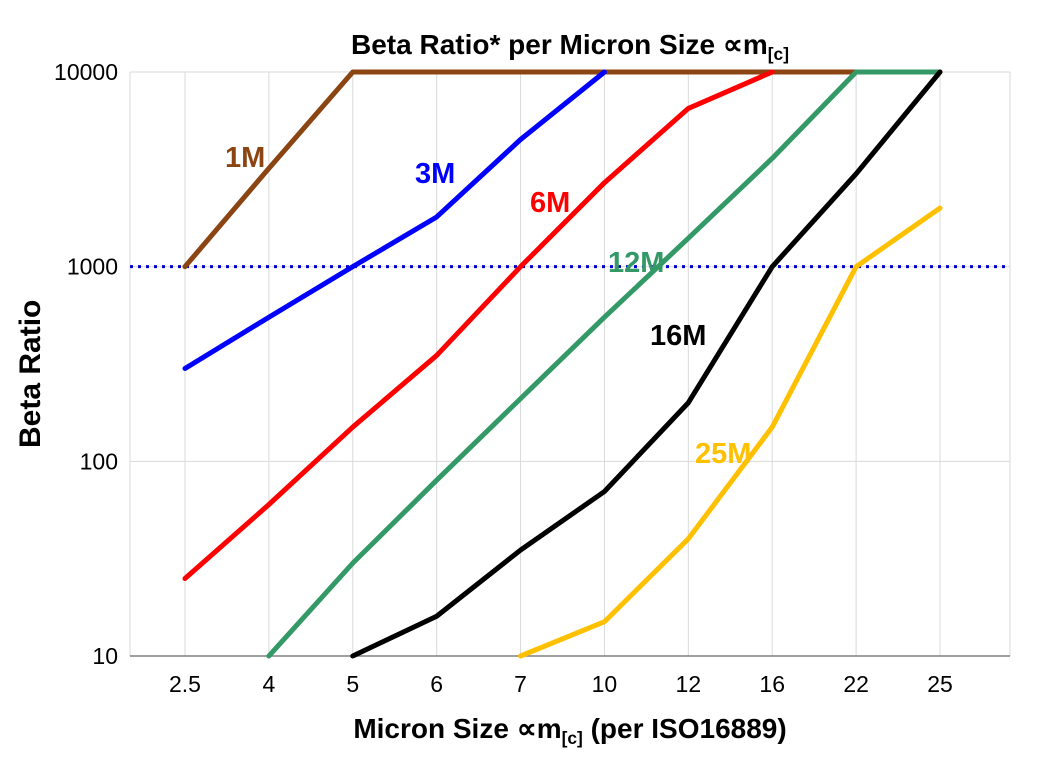 The width and height of the screenshot is (1055, 781). What do you see at coordinates (520, 684) in the screenshot?
I see `x-tick-label: 7` at bounding box center [520, 684].